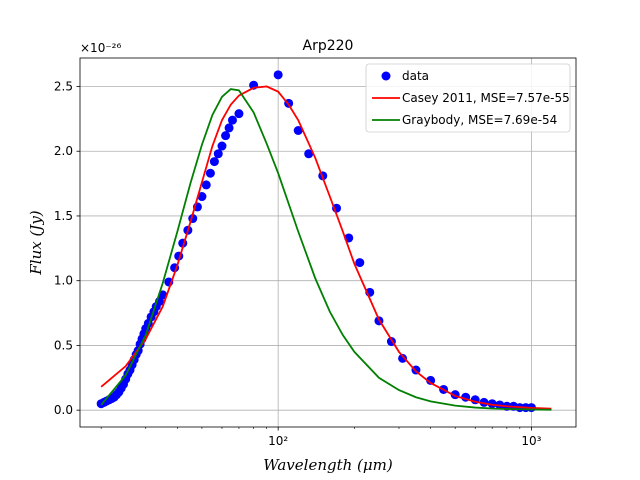  I want to click on x-tick-label: 10², so click(278, 441).